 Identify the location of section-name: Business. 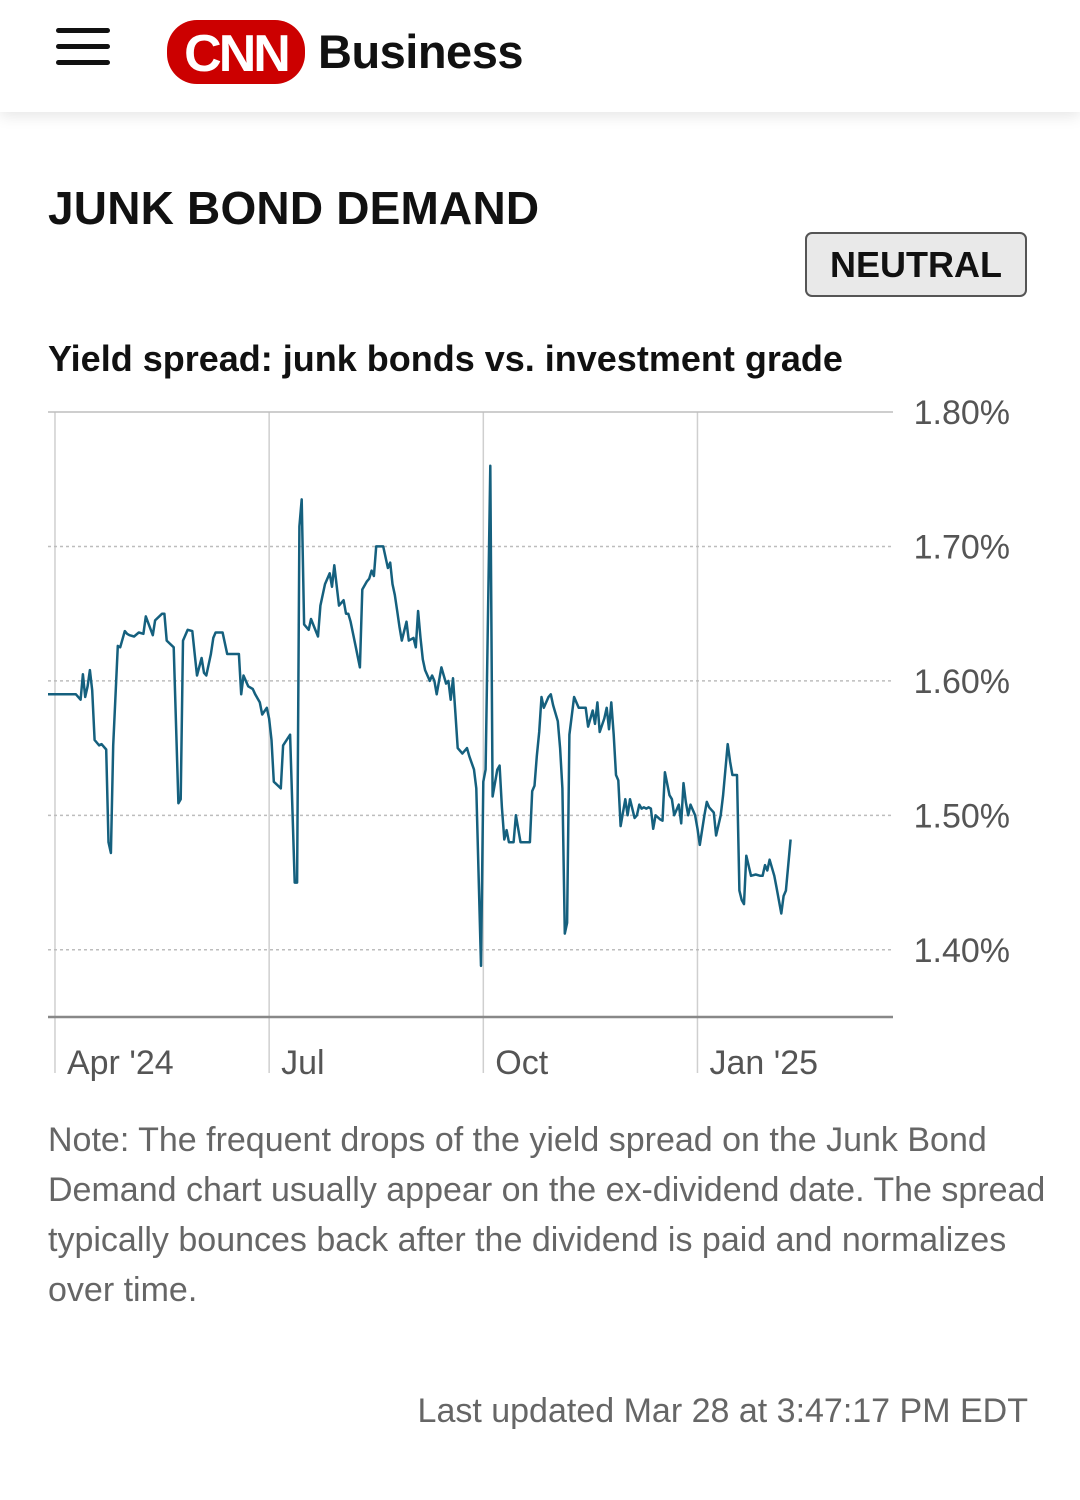
(420, 51).